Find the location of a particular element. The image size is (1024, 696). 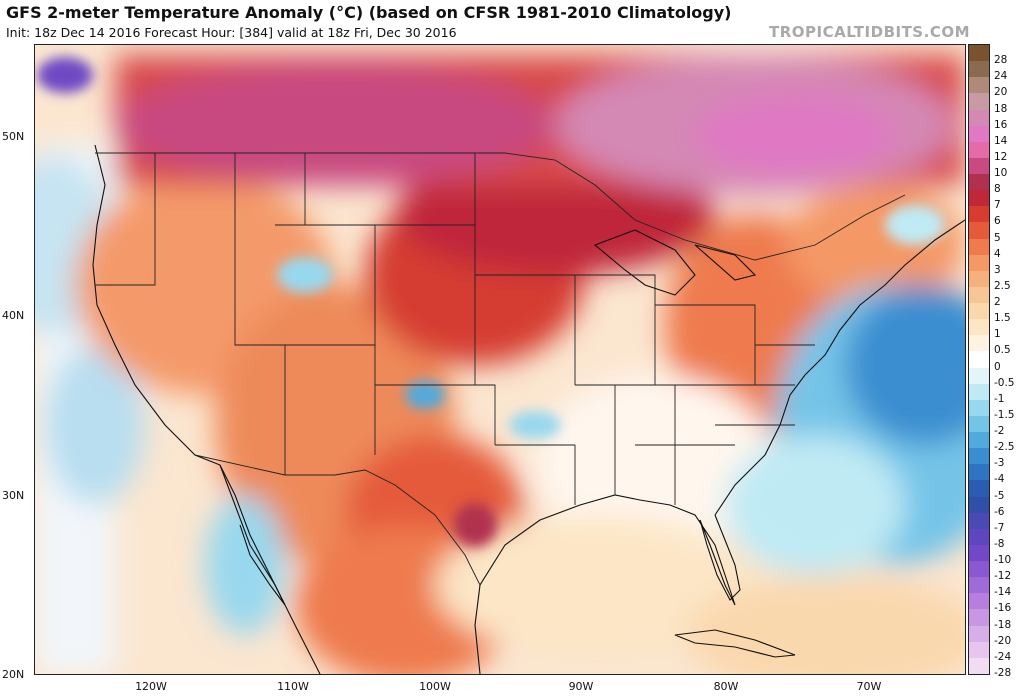

colorbar-label: 4 is located at coordinates (997, 253).